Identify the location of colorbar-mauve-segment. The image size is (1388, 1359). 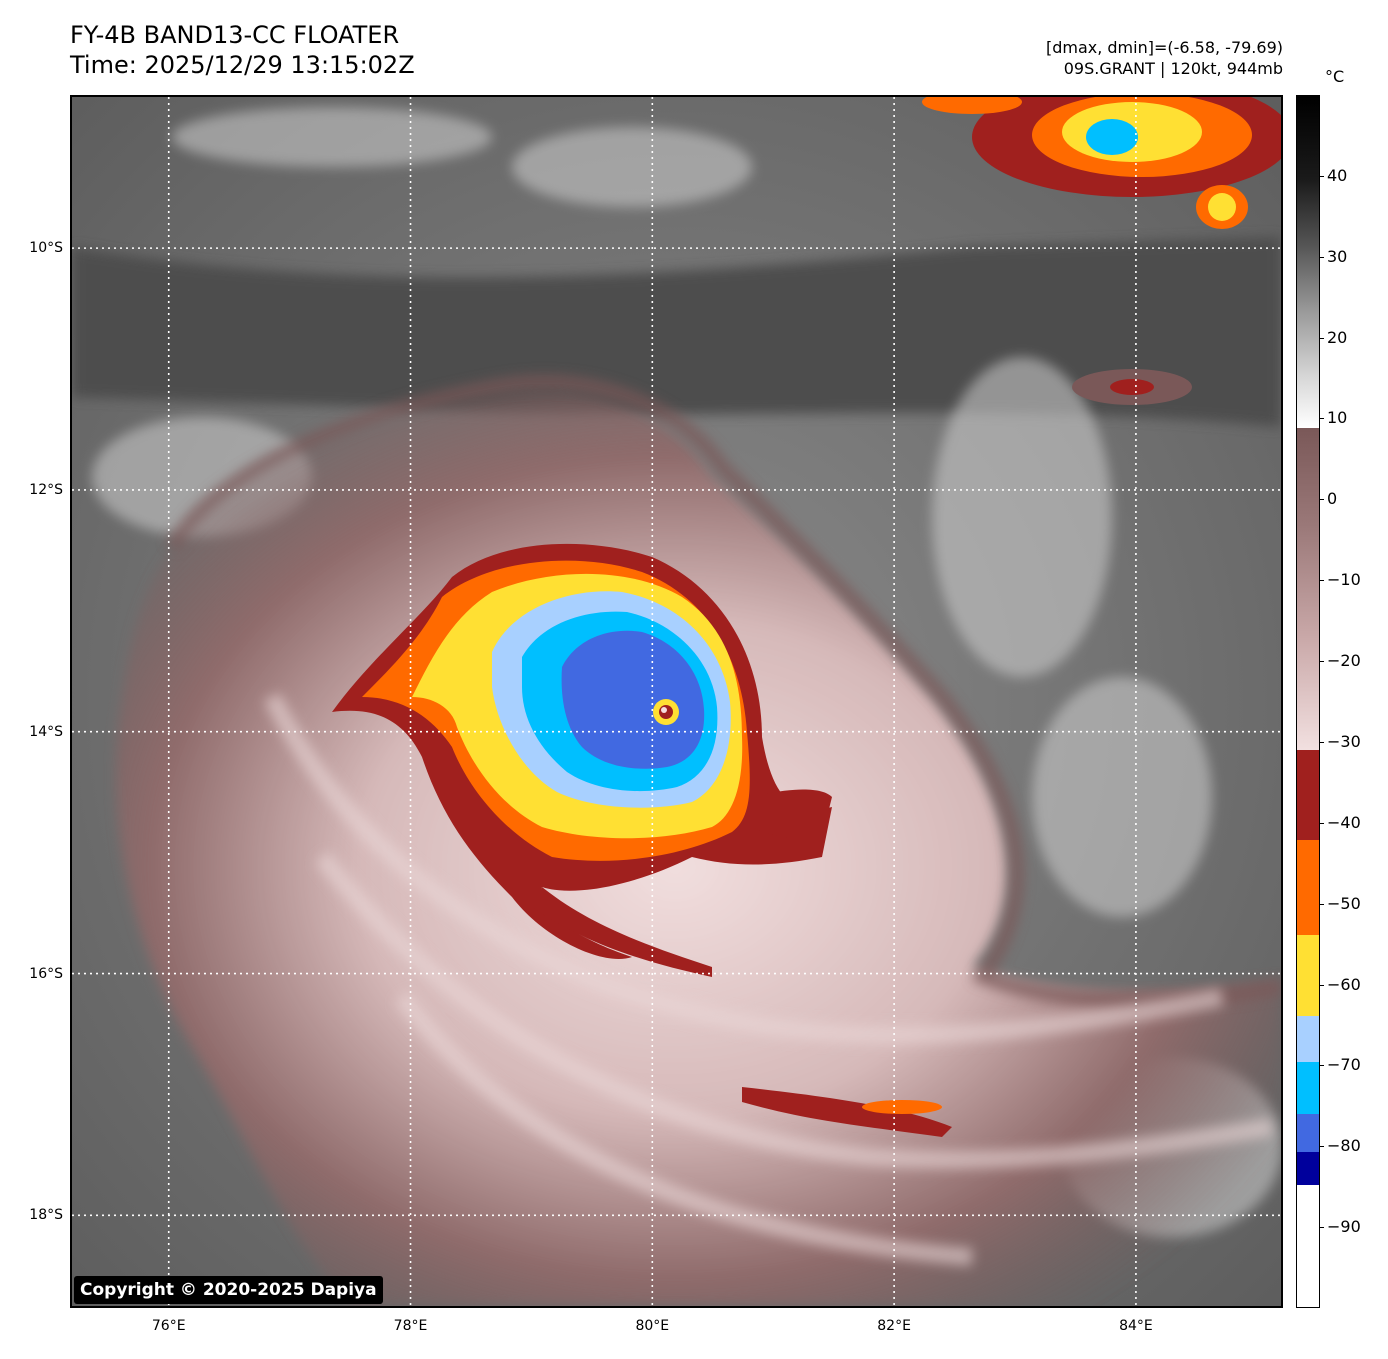
(1308, 589).